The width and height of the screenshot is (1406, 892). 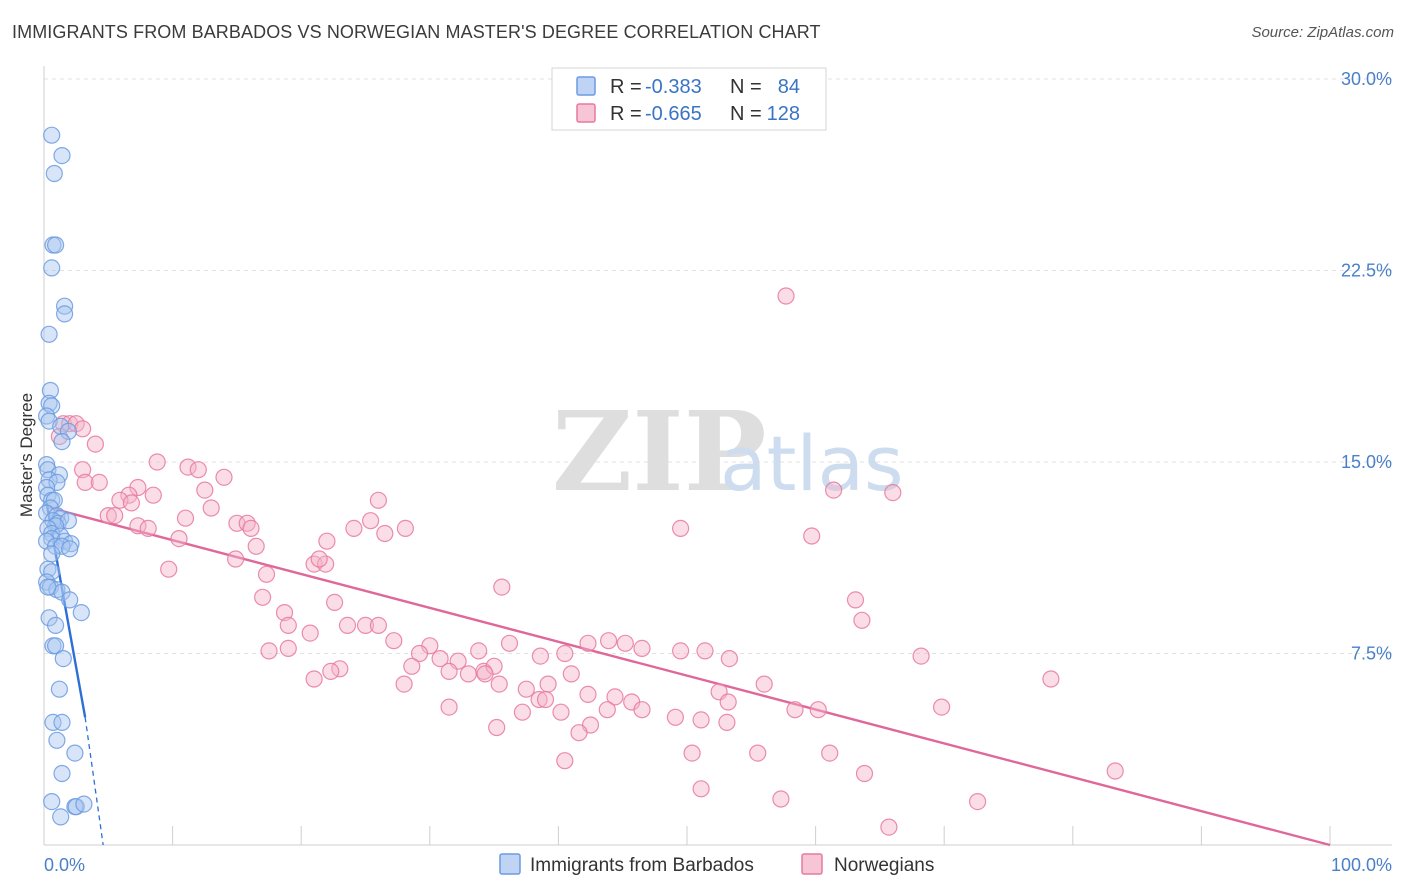 What do you see at coordinates (510, 864) in the screenshot?
I see `series-legend-swatch-barbados` at bounding box center [510, 864].